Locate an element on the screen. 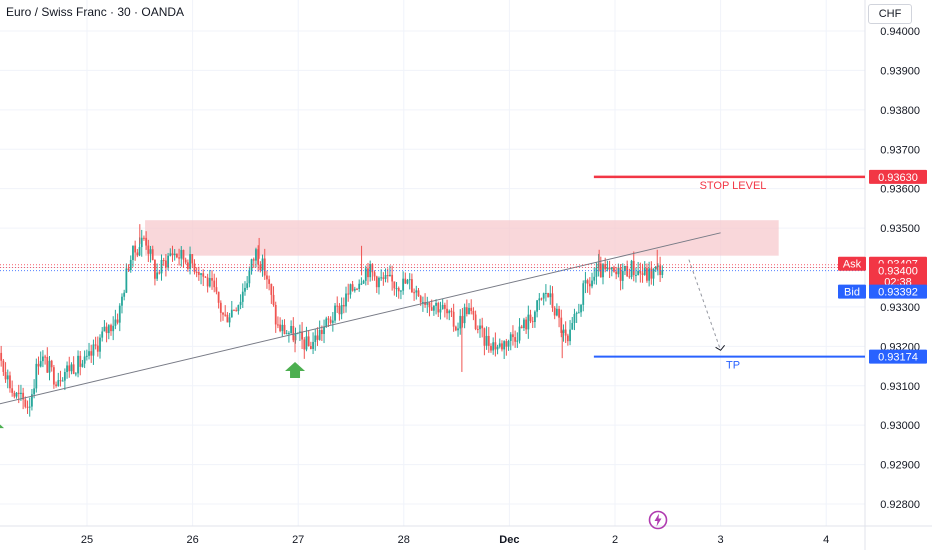 This screenshot has width=932, height=550. y-tick-label: 0.92800 is located at coordinates (900, 505).